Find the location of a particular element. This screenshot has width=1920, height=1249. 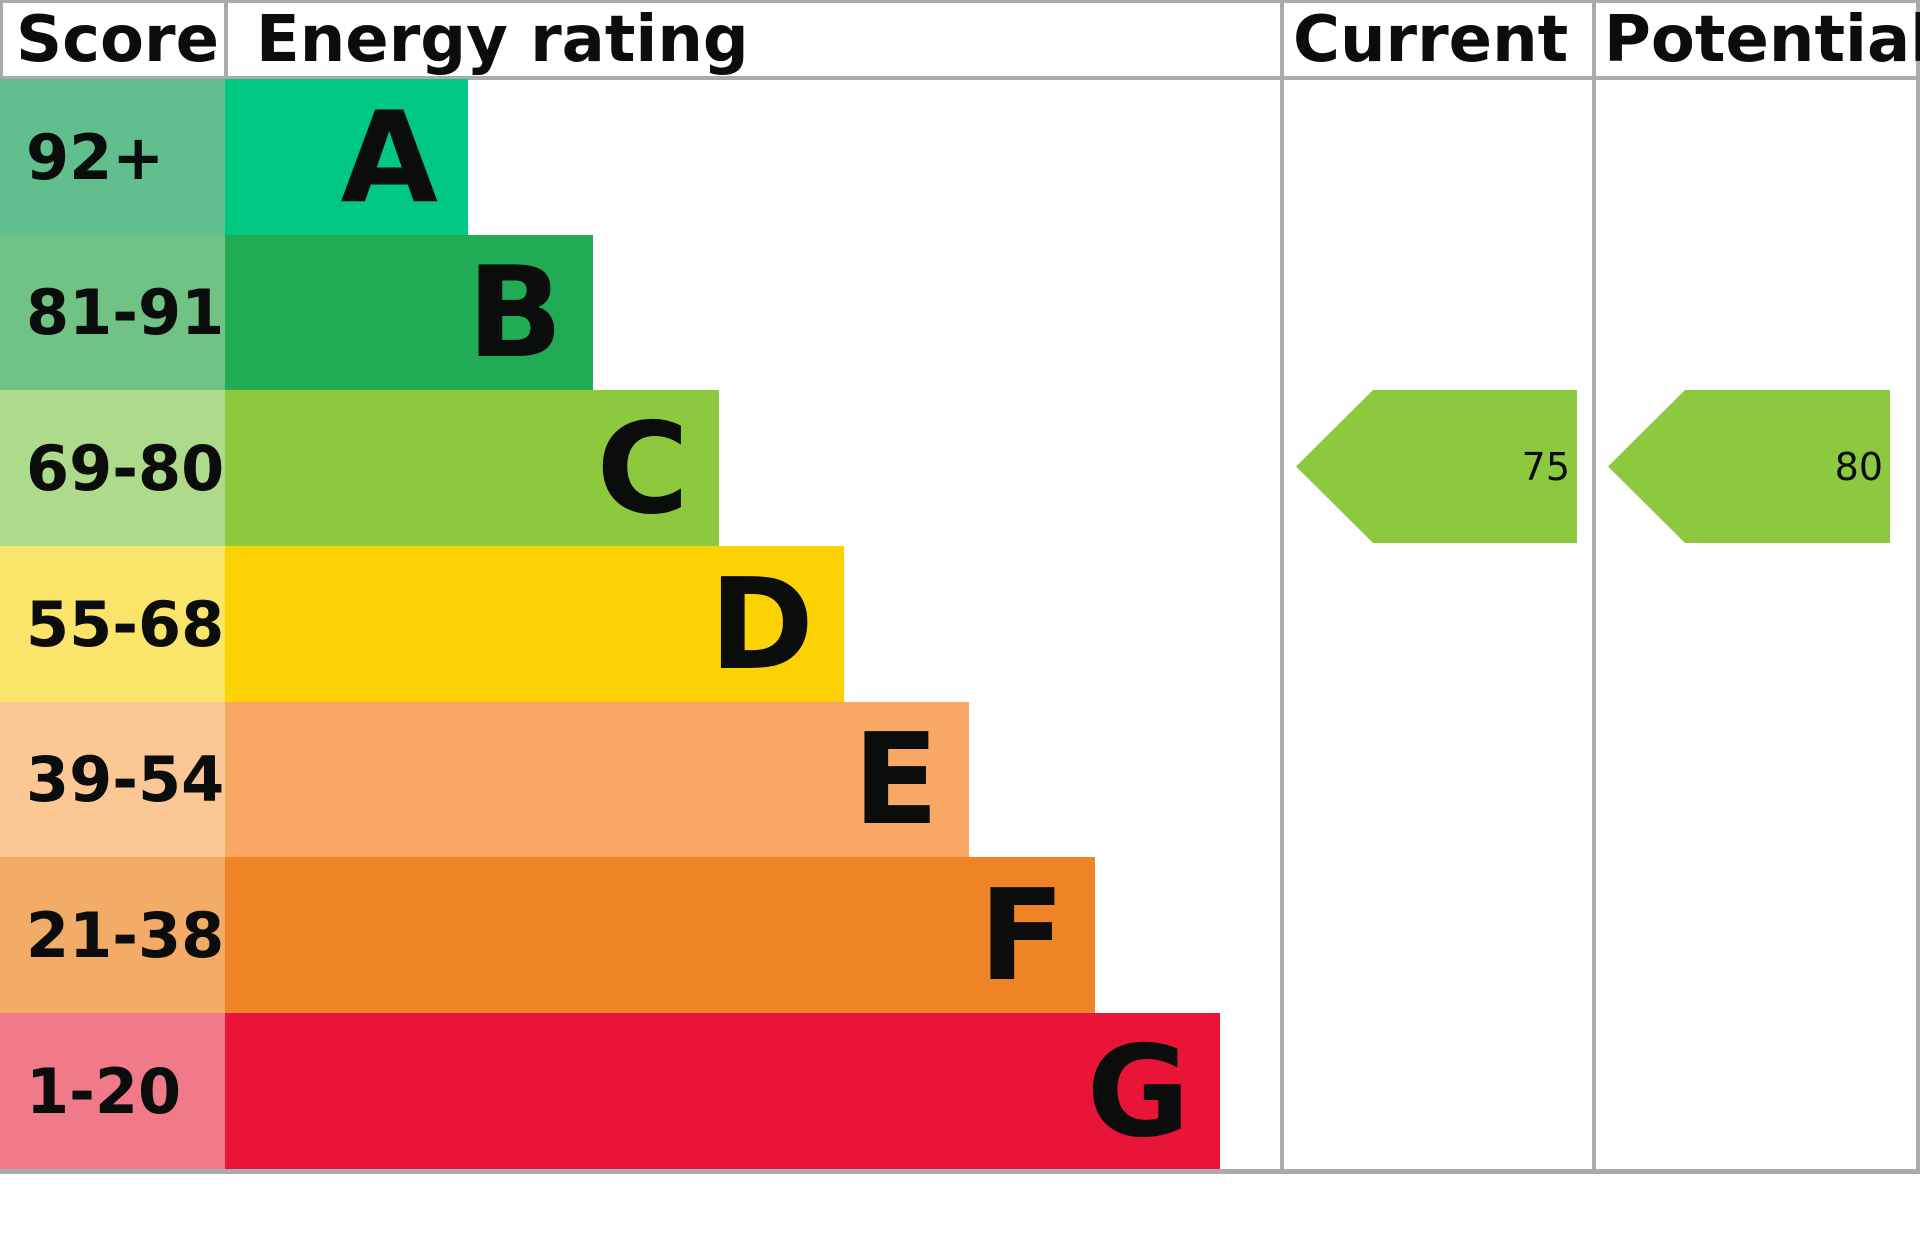

score-cell: 92+ is located at coordinates (112, 157).